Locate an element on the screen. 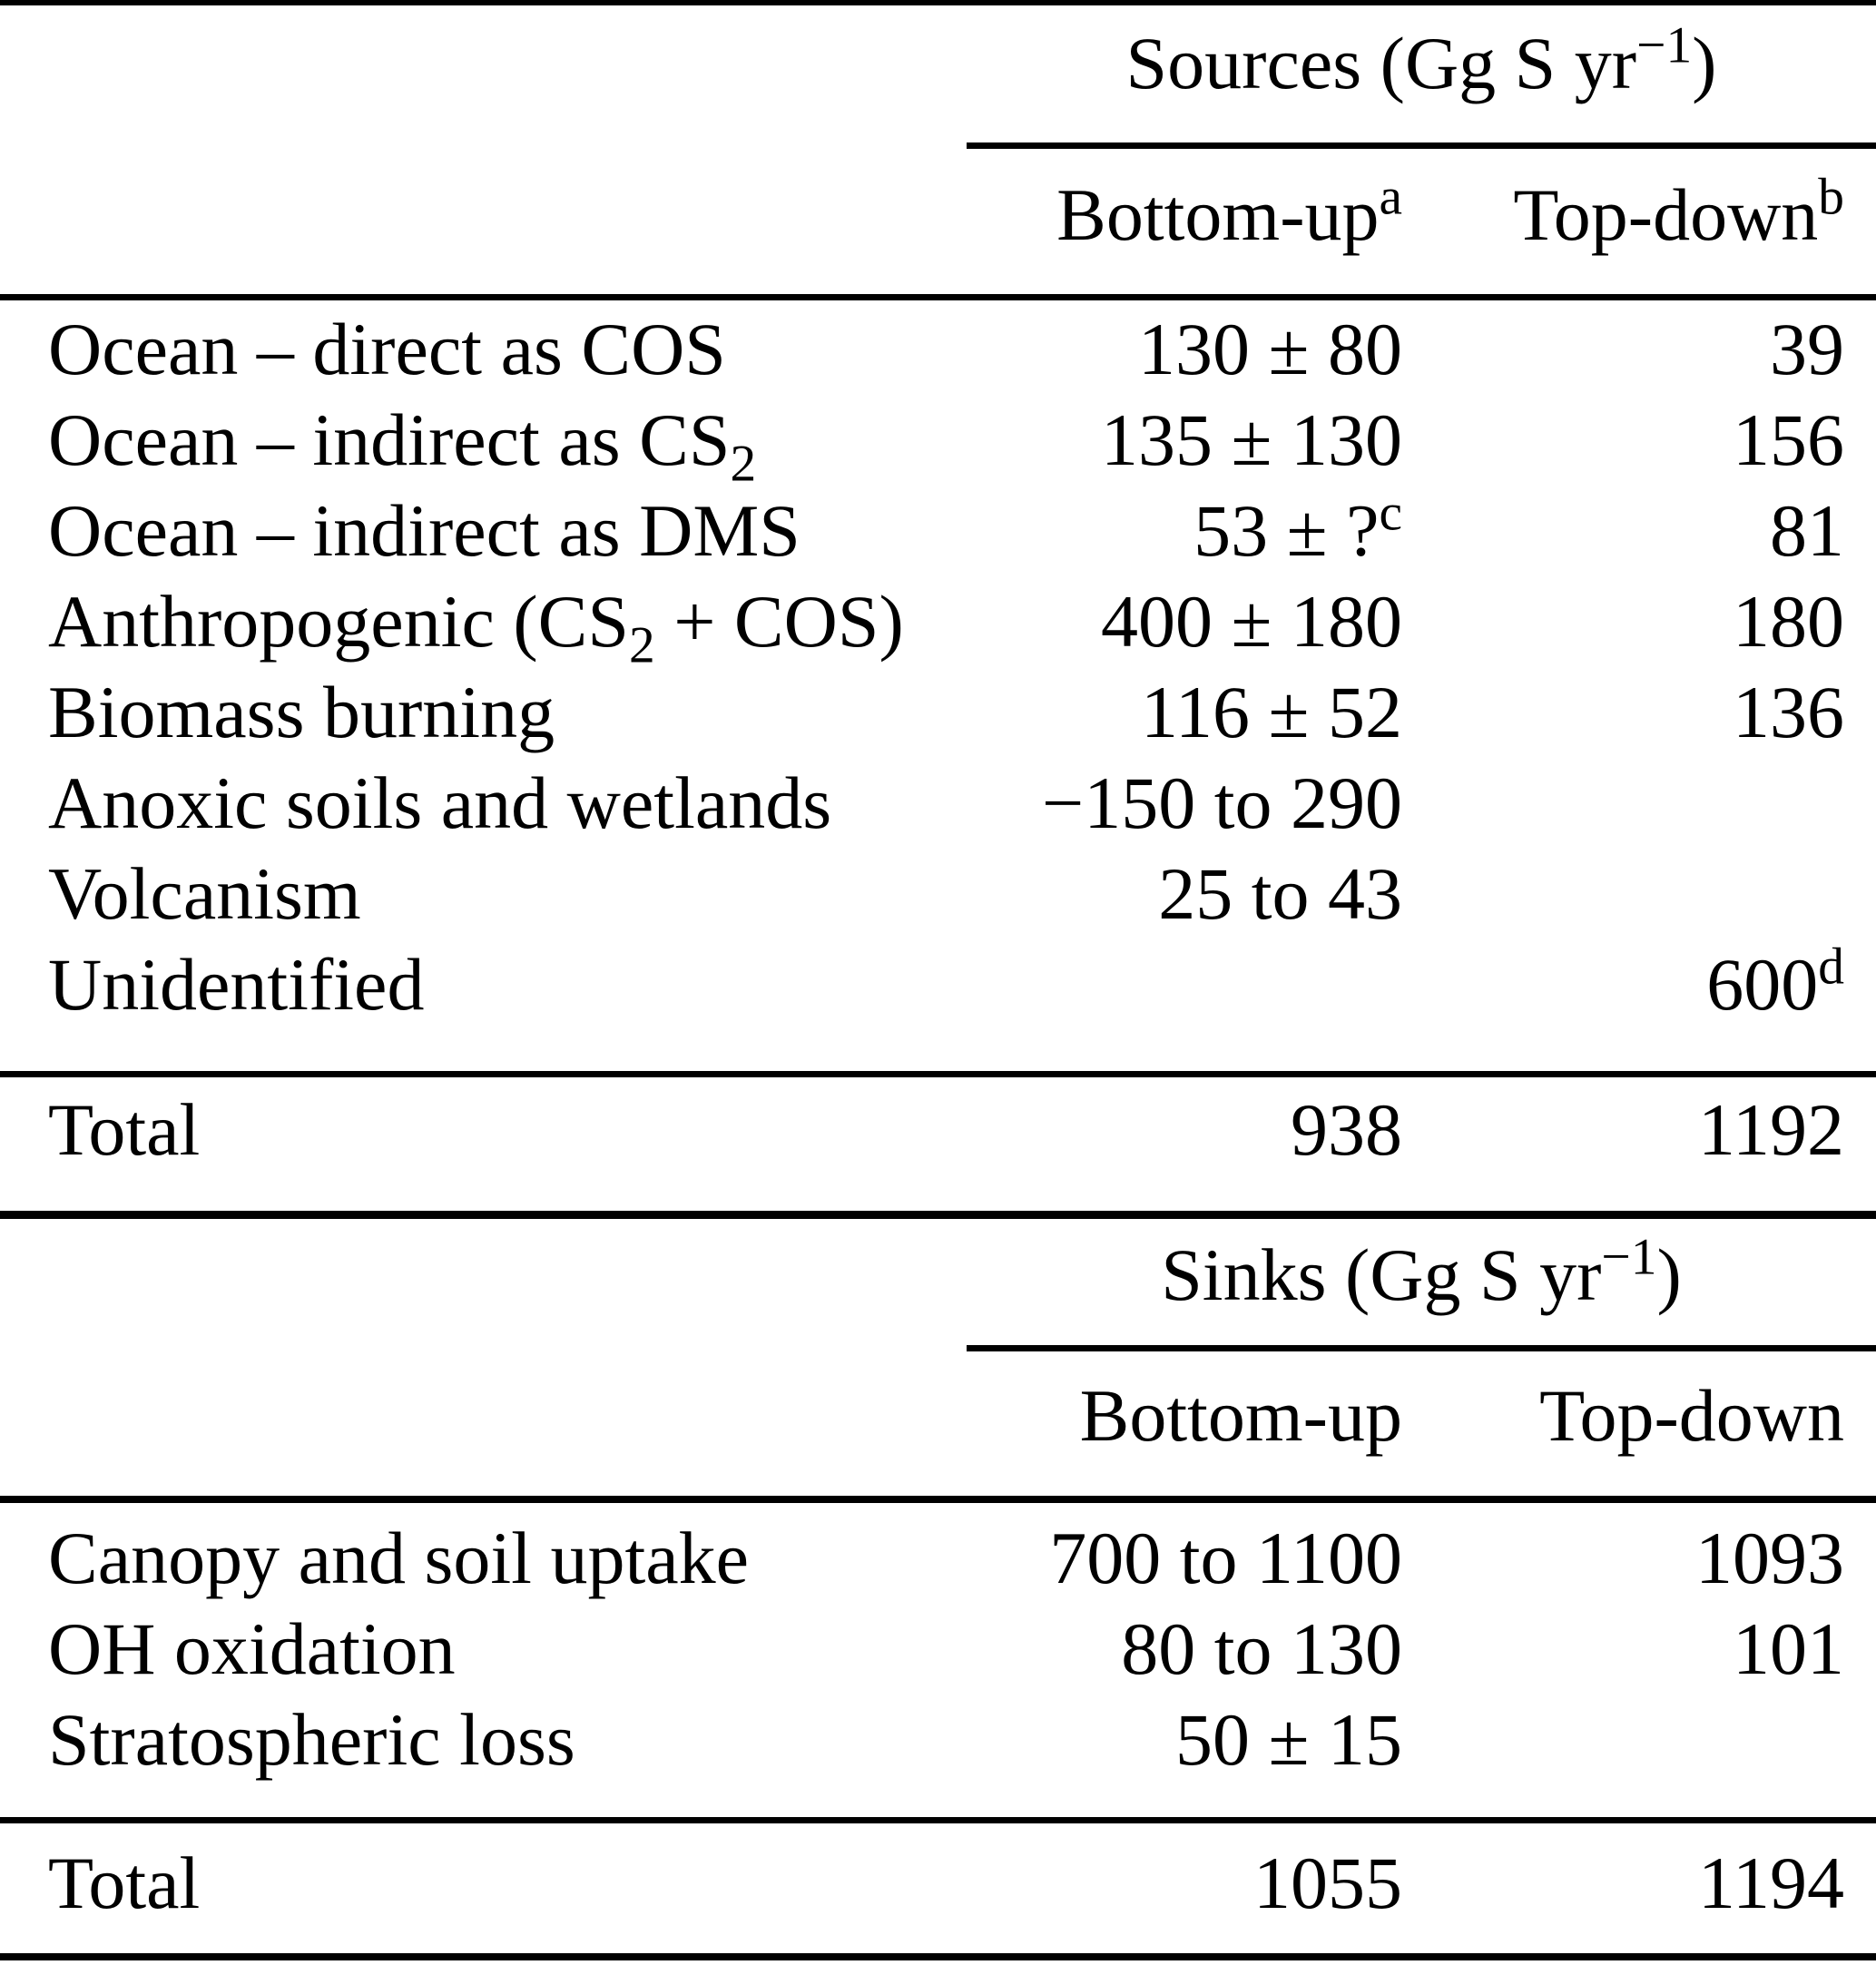 Image resolution: width=1876 pixels, height=1965 pixels. row-label: Canopy and soil uptake is located at coordinates (399, 1558).